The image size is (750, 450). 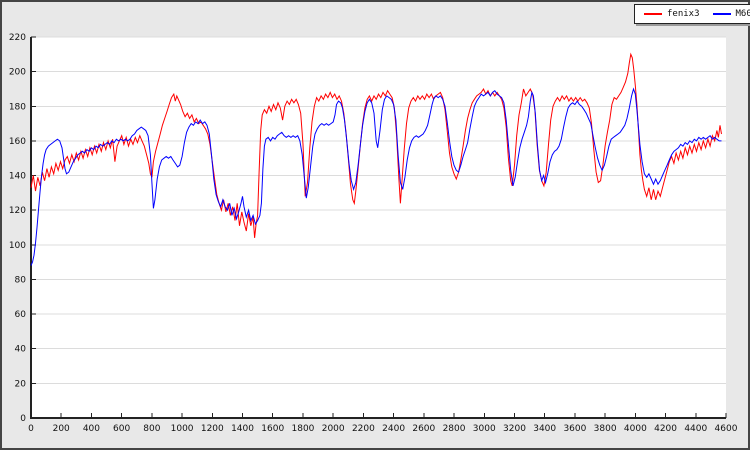 I want to click on x-tick-label: 2800, so click(x=454, y=429).